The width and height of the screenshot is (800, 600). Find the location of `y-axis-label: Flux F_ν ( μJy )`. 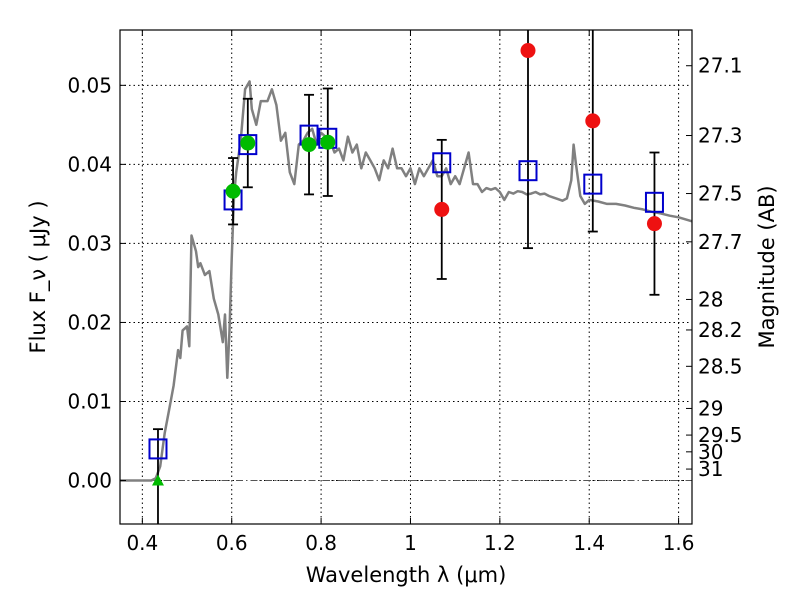

y-axis-label: Flux F_ν ( μJy ) is located at coordinates (38, 276).